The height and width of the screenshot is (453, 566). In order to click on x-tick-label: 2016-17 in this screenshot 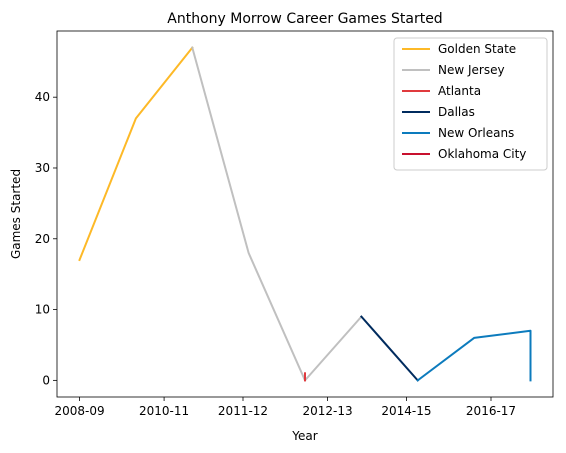, I will do `click(491, 411)`.